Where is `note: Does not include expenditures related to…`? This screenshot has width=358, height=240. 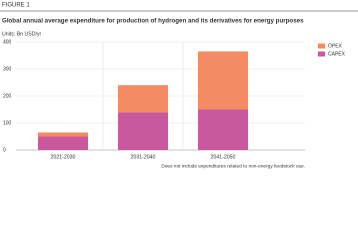 note: Does not include expenditures related to… is located at coordinates (233, 166).